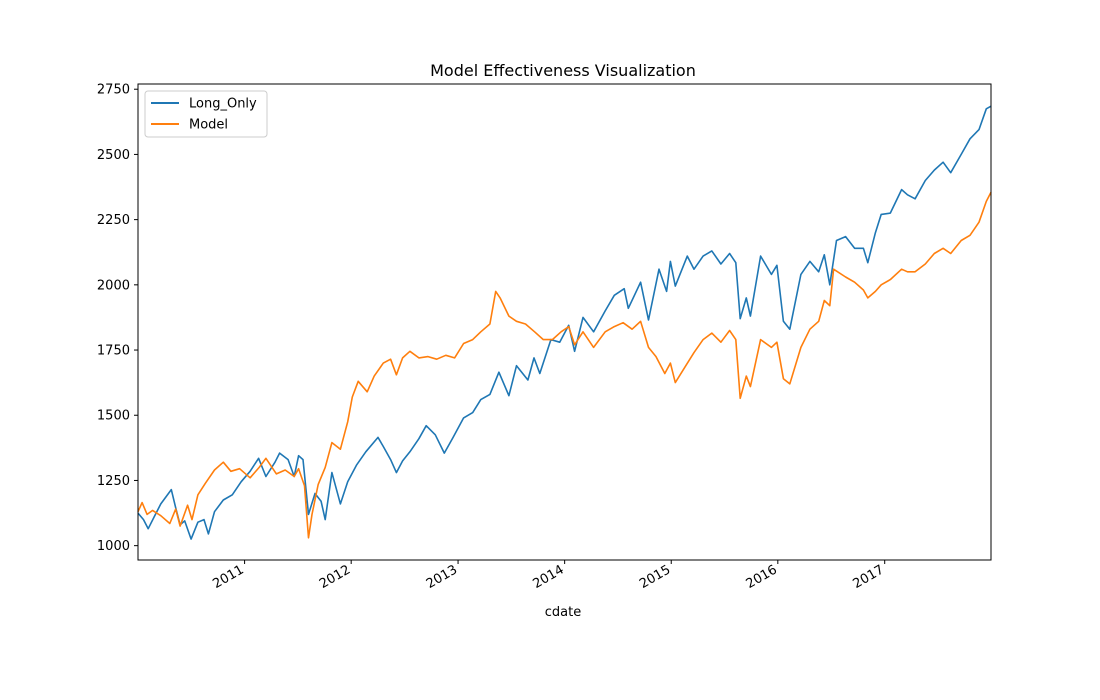 The width and height of the screenshot is (1100, 700). What do you see at coordinates (223, 104) in the screenshot?
I see `legend-label: Long_Only` at bounding box center [223, 104].